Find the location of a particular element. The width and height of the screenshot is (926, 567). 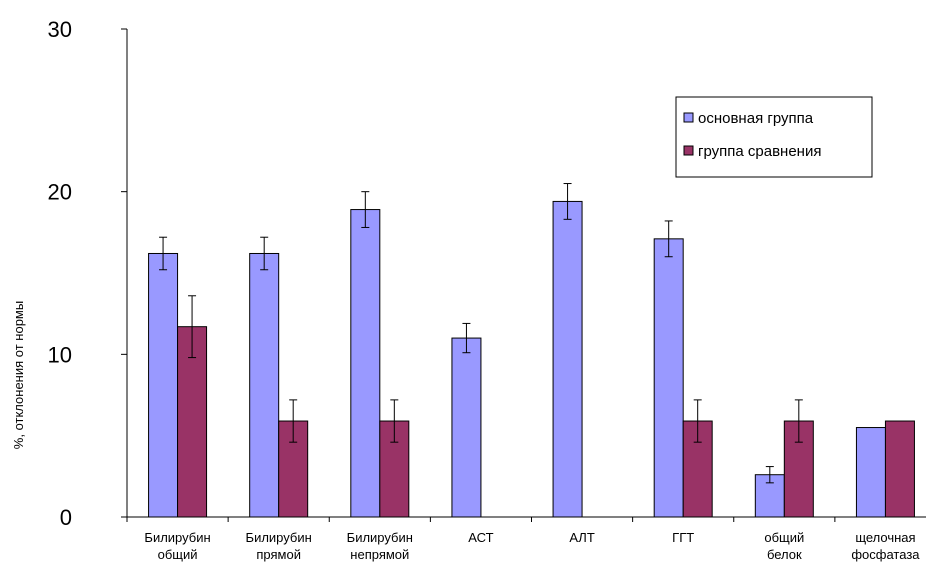

y-tick-label: 30 is located at coordinates (60, 29).